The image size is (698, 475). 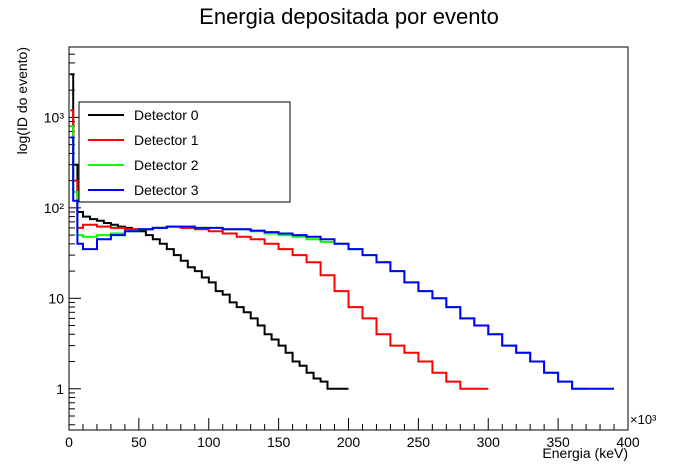 I want to click on x-tick-label: 150, so click(x=279, y=442).